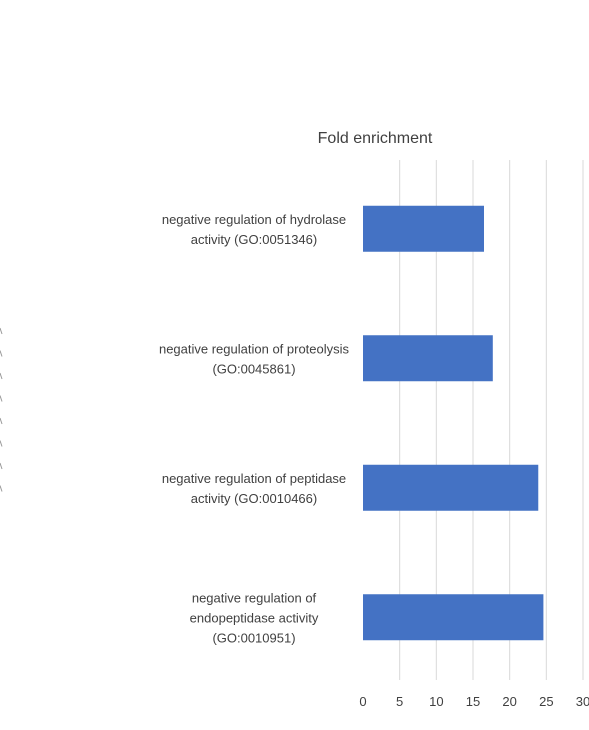  Describe the element at coordinates (1, 409) in the screenshot. I see `left-edge-marks` at that location.